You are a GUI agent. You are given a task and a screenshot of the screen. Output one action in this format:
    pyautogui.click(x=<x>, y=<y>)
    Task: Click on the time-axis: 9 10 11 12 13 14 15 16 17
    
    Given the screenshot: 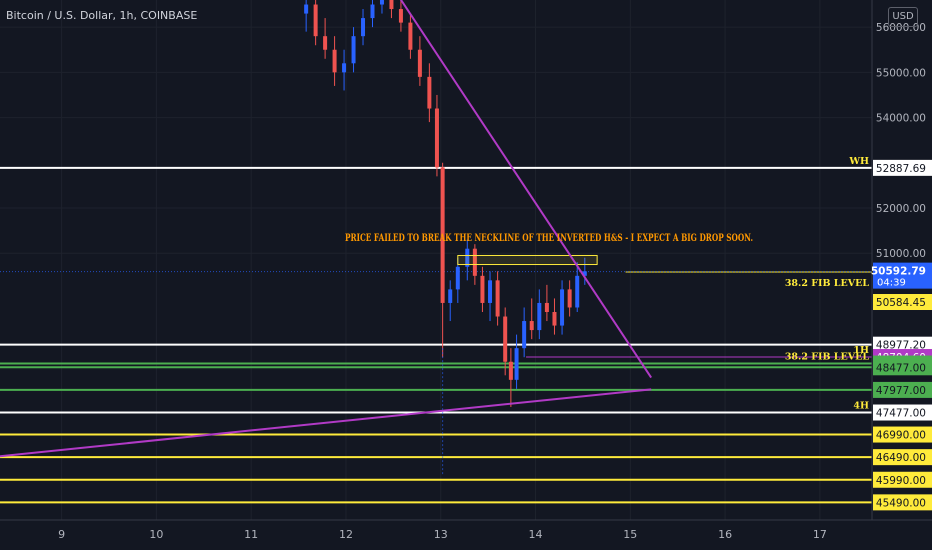 What is the action you would take?
    pyautogui.click(x=466, y=530)
    